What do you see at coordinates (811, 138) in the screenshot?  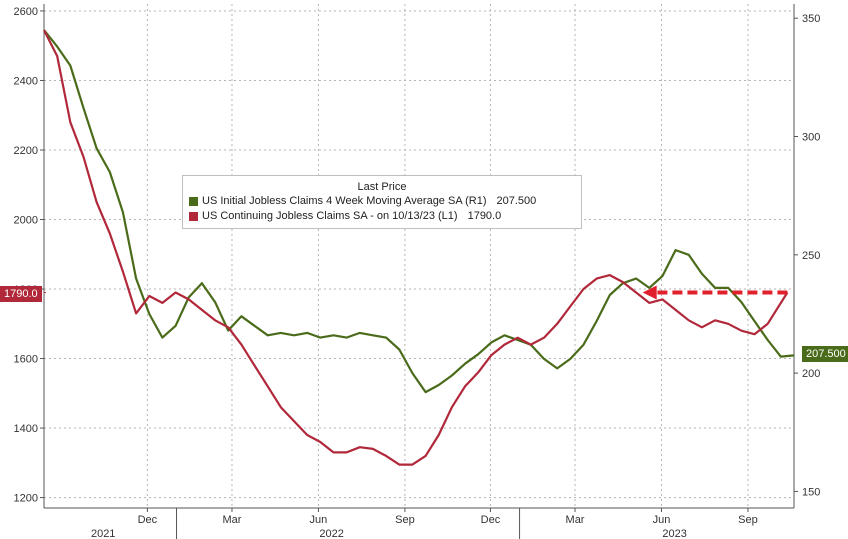 I see `right-tick-label: 300` at bounding box center [811, 138].